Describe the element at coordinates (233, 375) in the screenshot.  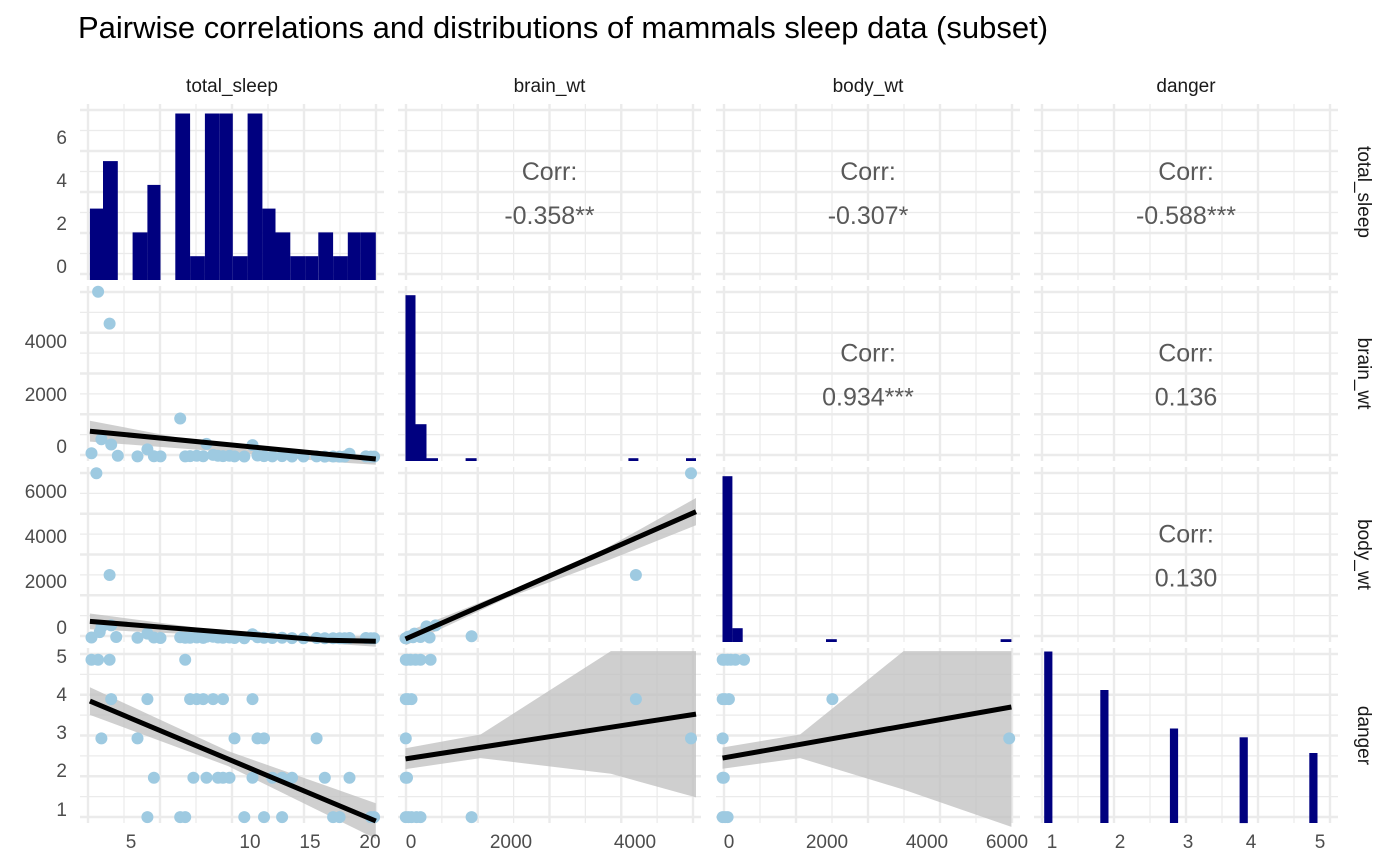
I see `scatter-brain_wt-vs-total_sleep` at that location.